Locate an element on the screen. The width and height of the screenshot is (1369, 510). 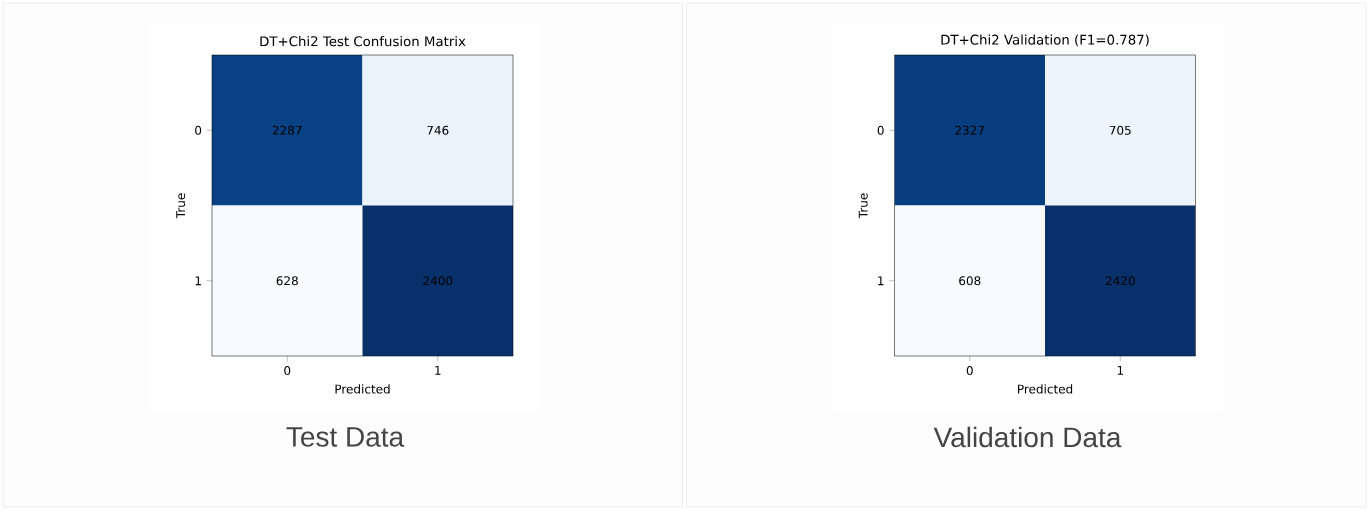
data-label: 2287 is located at coordinates (287, 130).